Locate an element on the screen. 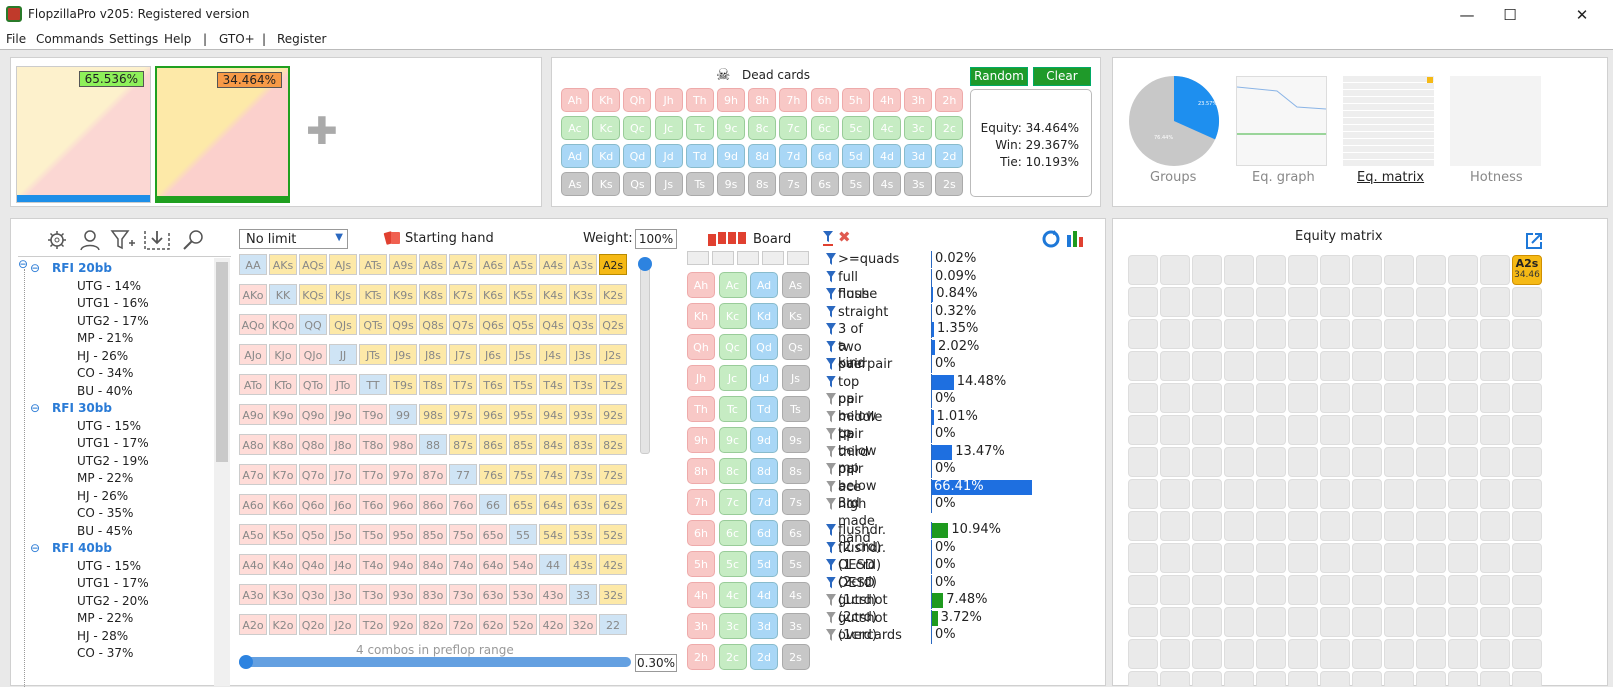 This screenshot has height=687, width=1613. board-card-Td: Td is located at coordinates (764, 409).